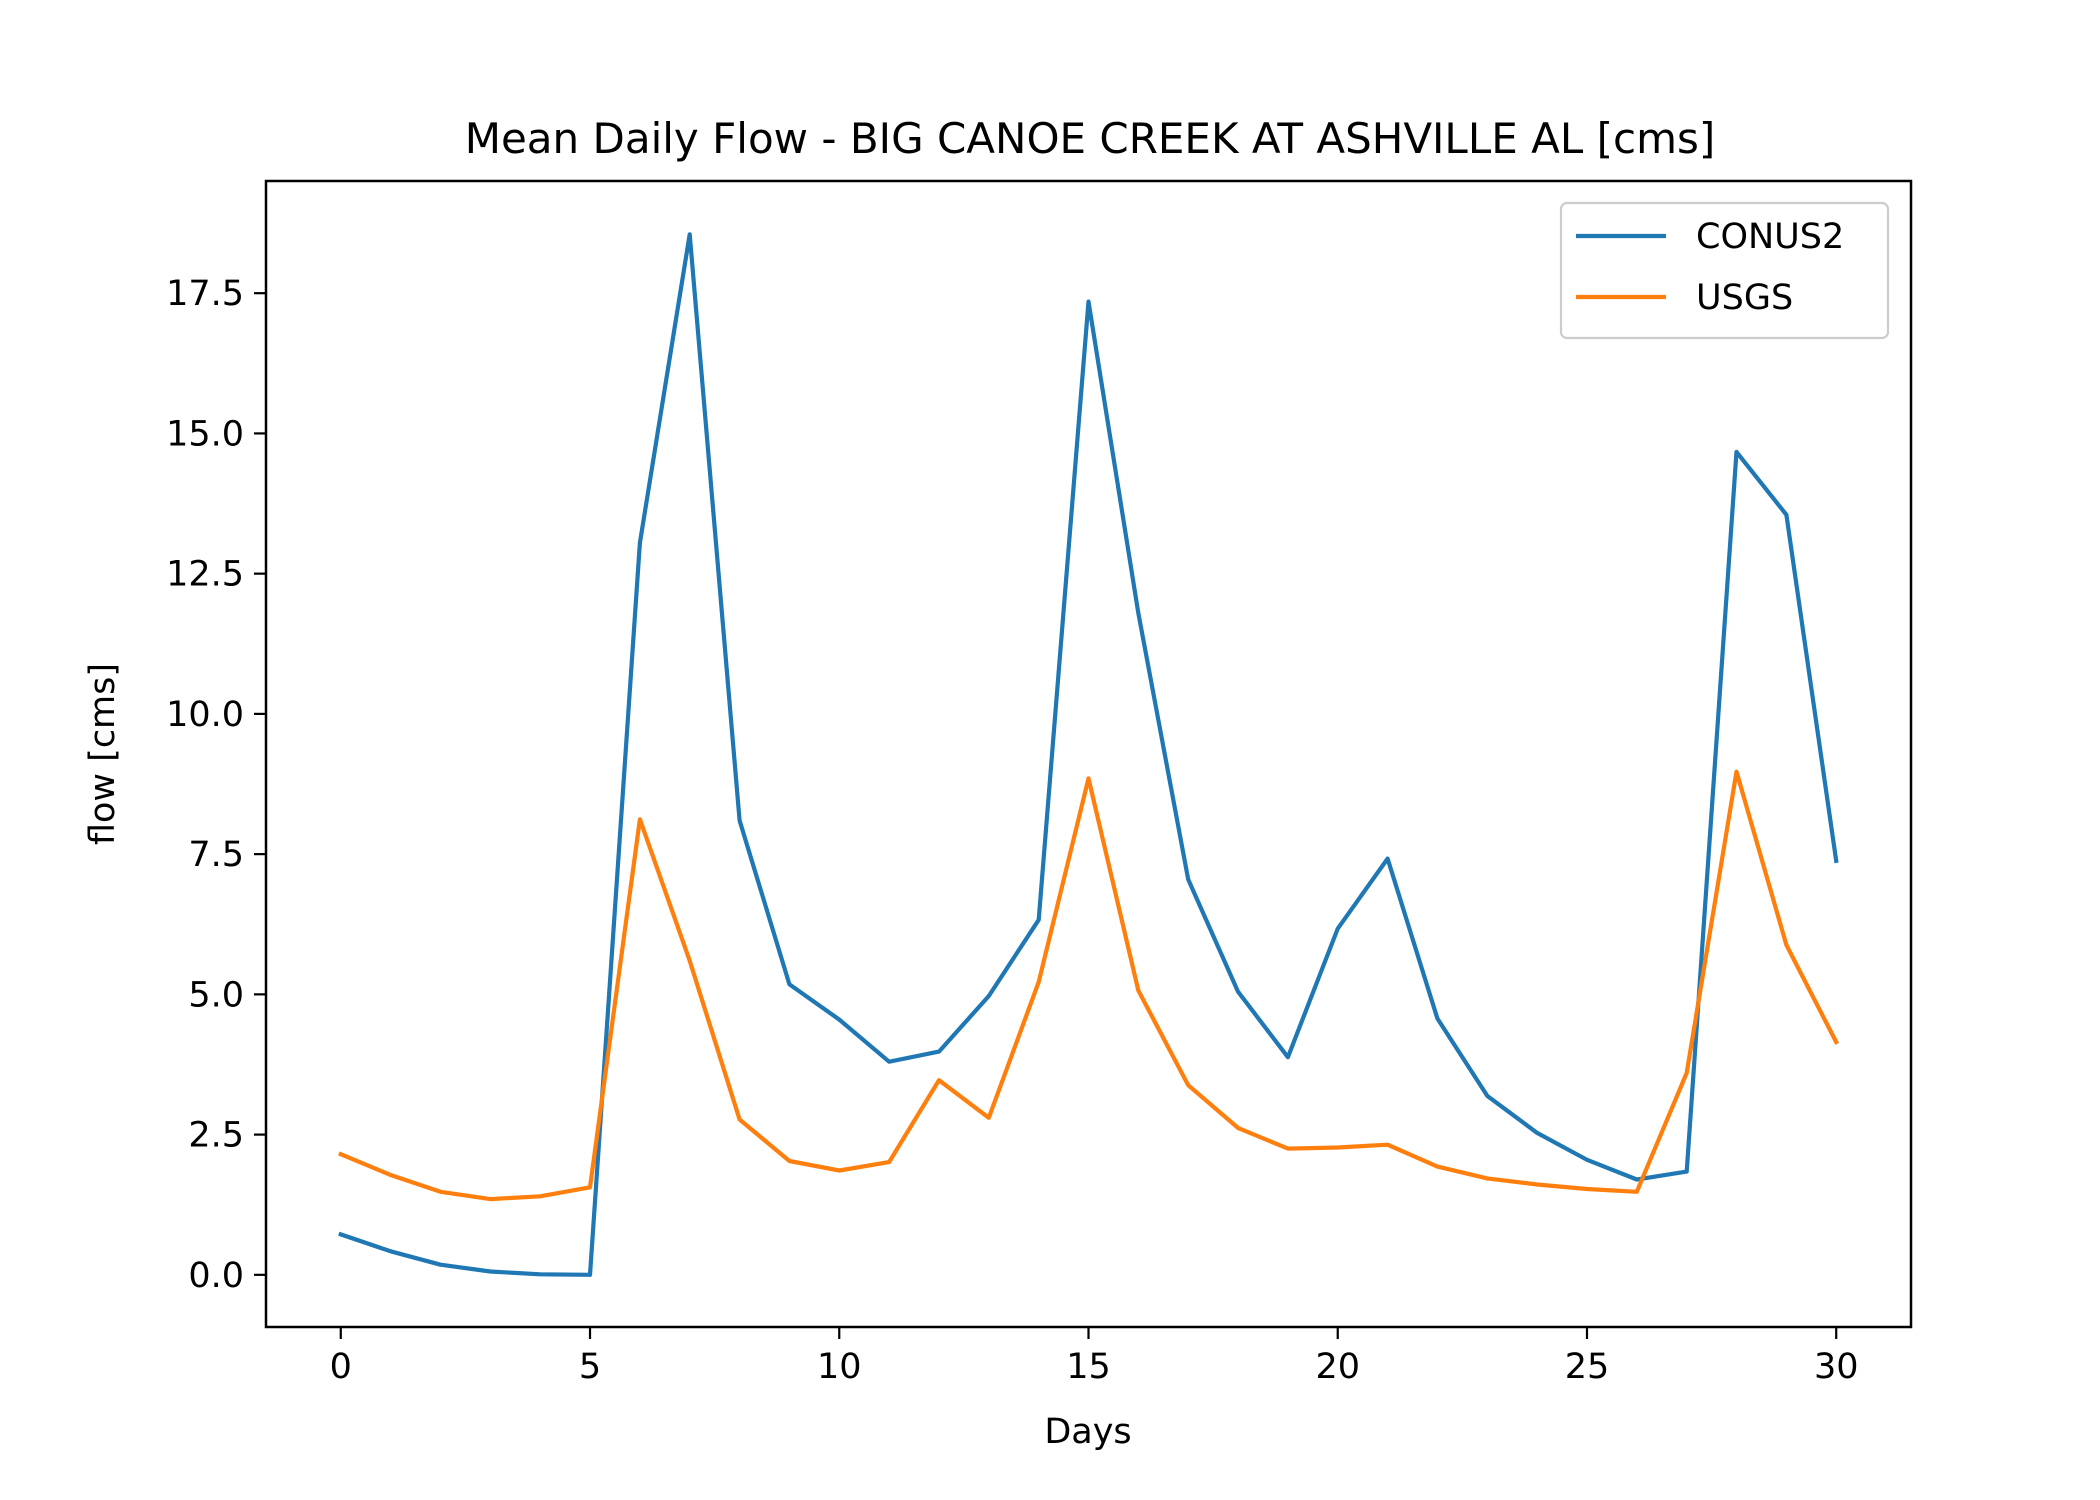  I want to click on legend-label-usgs: USGS, so click(1744, 298).